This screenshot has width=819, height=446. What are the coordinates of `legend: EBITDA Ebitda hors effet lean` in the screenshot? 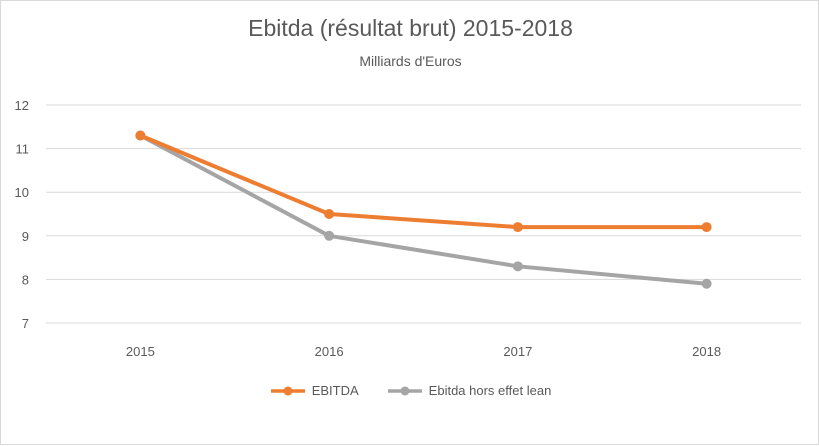 It's located at (410, 390).